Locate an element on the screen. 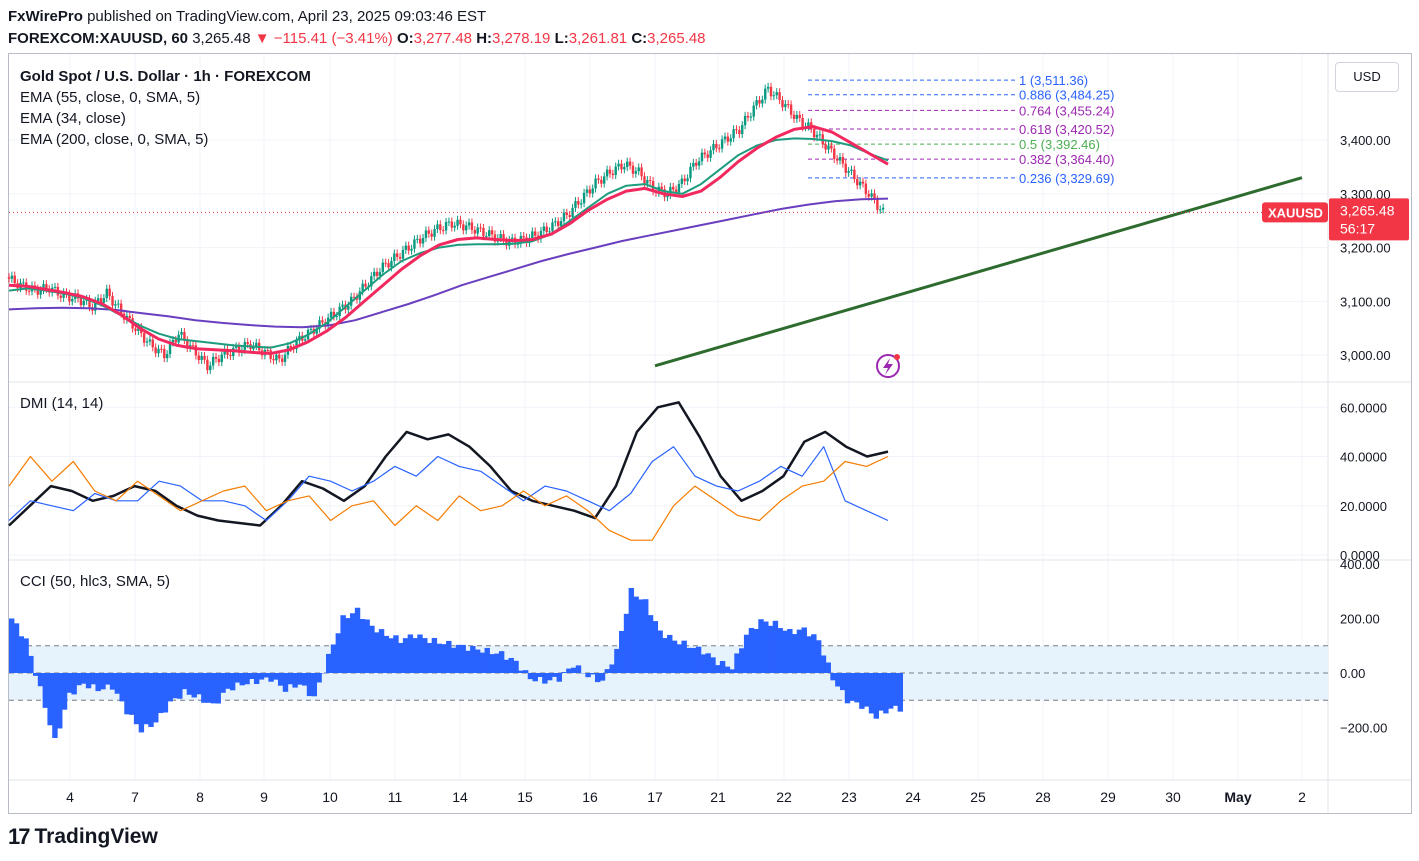 This screenshot has width=1419, height=861. legend-cci: CCI (50, hlc3, SMA, 5) is located at coordinates (95, 581).